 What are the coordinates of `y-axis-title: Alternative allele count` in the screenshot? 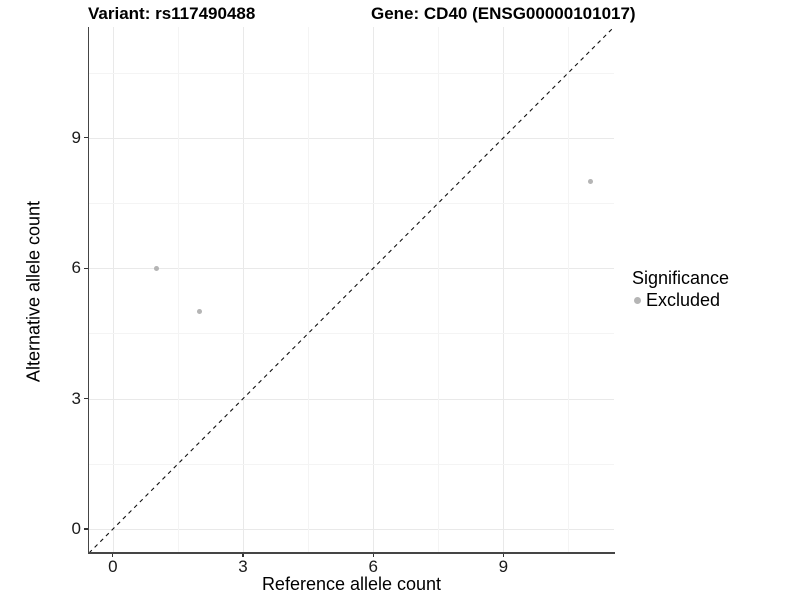 It's located at (33, 291).